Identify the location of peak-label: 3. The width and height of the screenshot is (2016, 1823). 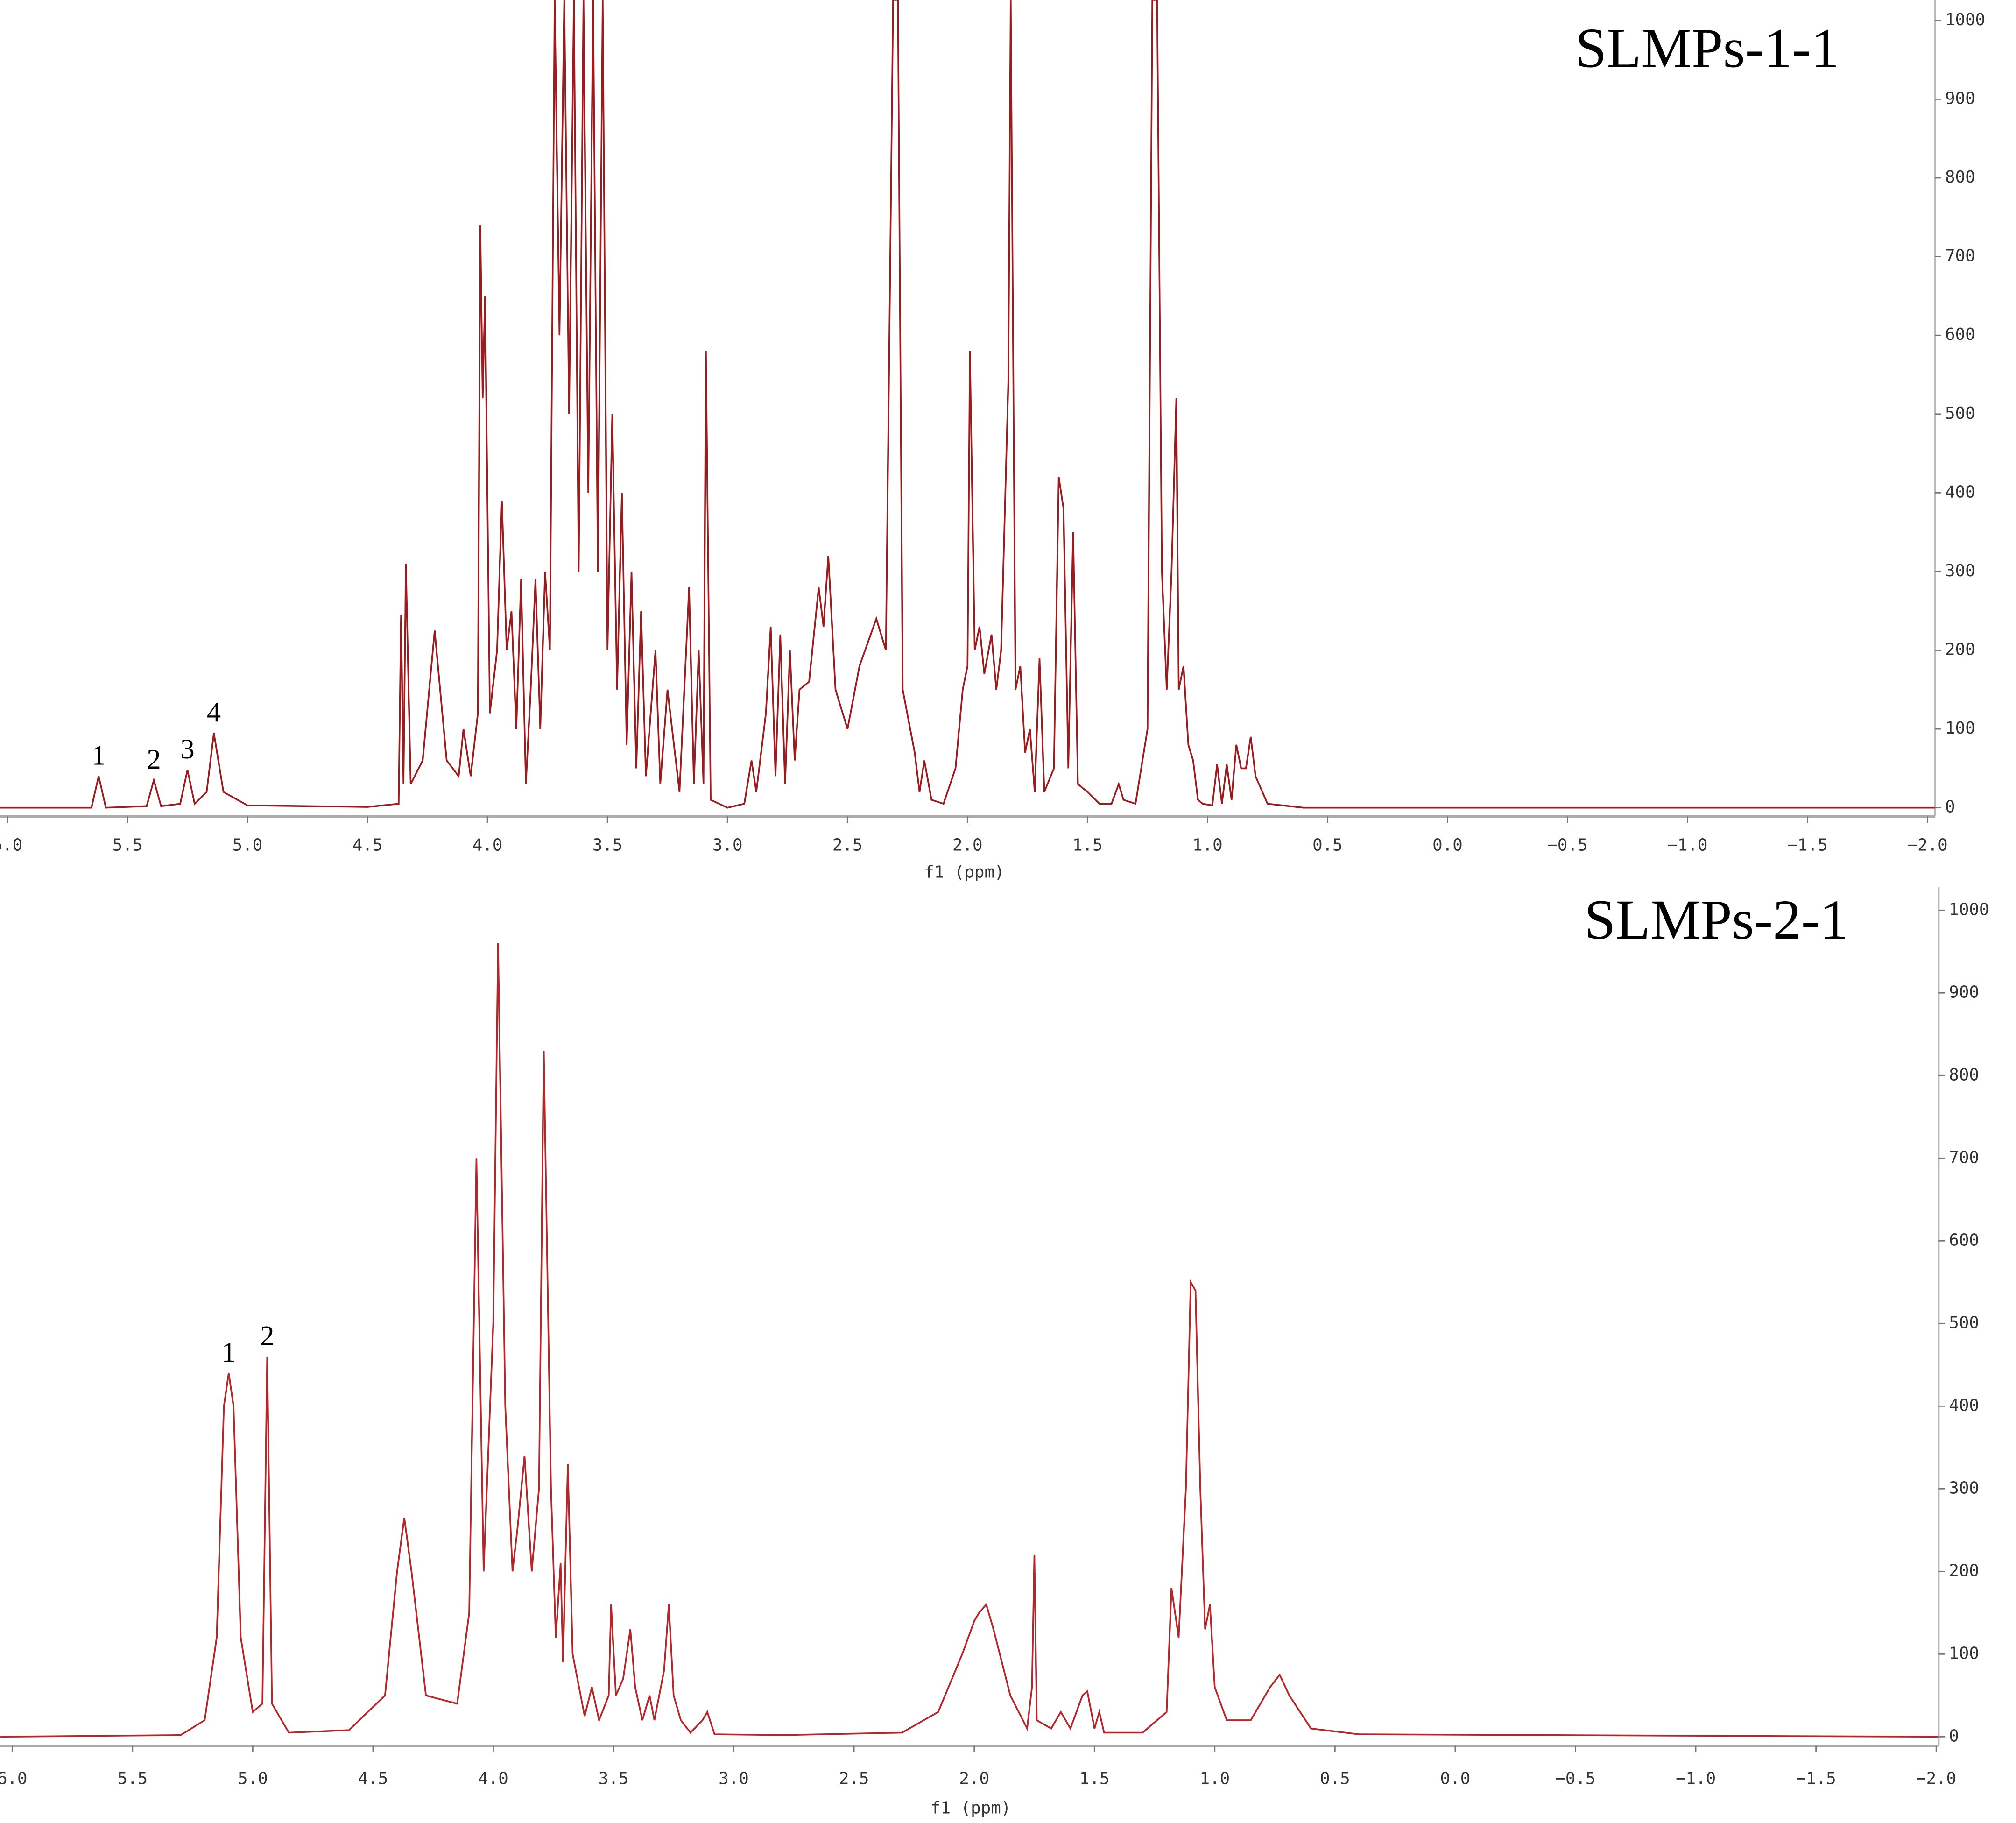
(187, 750).